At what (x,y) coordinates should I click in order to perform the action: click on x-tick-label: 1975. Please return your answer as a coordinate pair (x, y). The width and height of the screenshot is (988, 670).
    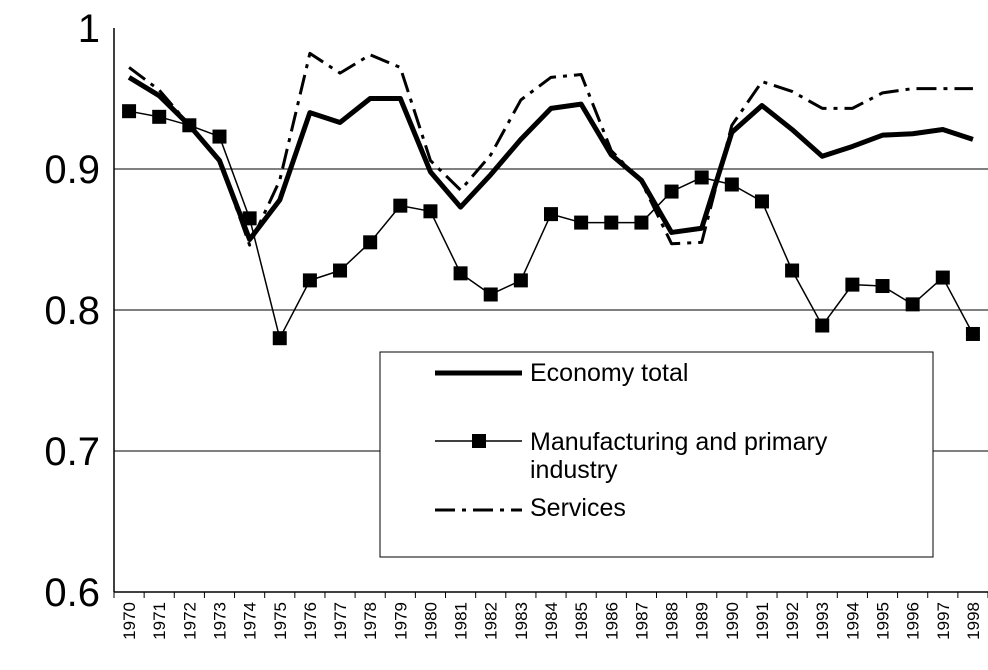
    Looking at the image, I should click on (280, 621).